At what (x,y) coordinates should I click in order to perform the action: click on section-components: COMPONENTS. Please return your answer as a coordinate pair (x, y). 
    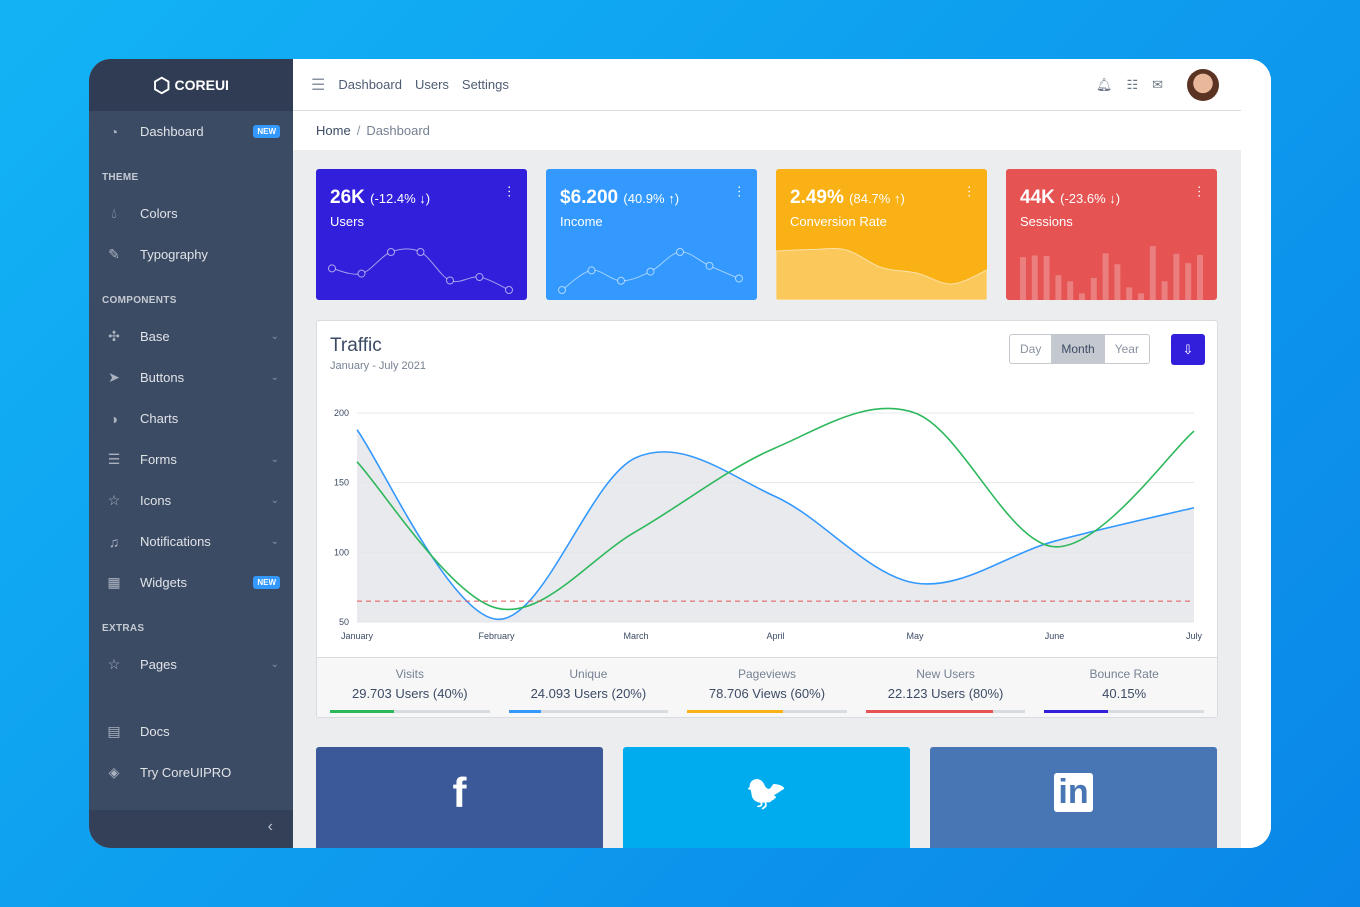
    Looking at the image, I should click on (139, 300).